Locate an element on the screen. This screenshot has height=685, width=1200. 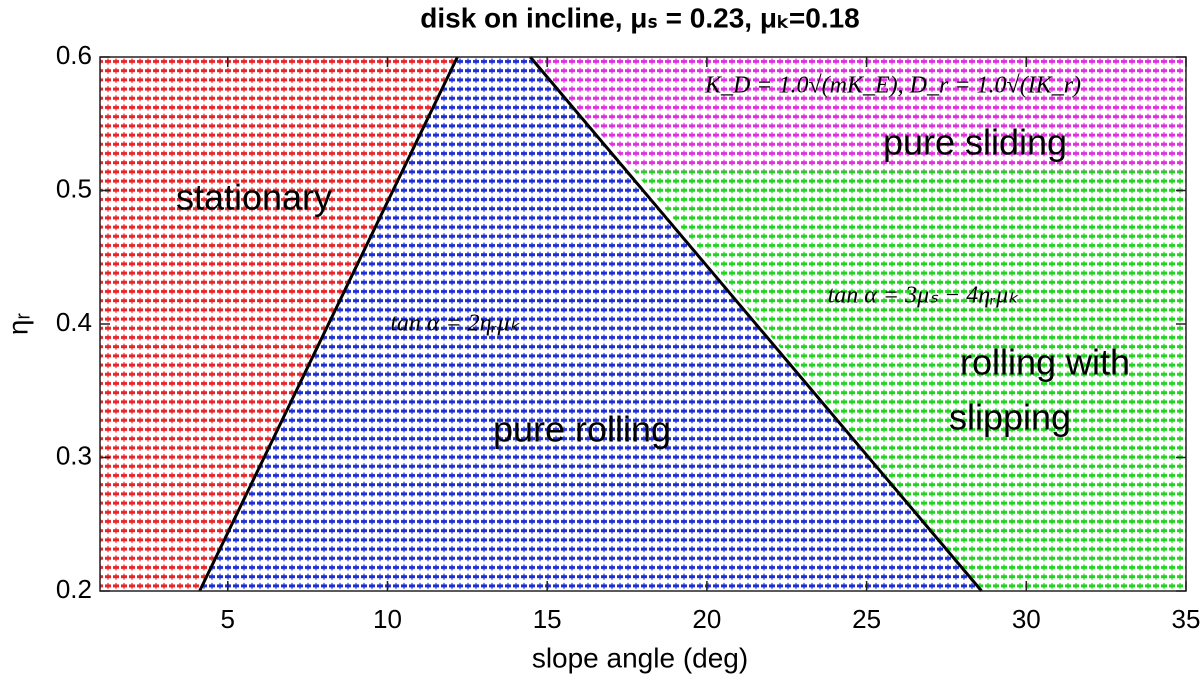
y-tick-label: 0.4 is located at coordinates (74, 322).